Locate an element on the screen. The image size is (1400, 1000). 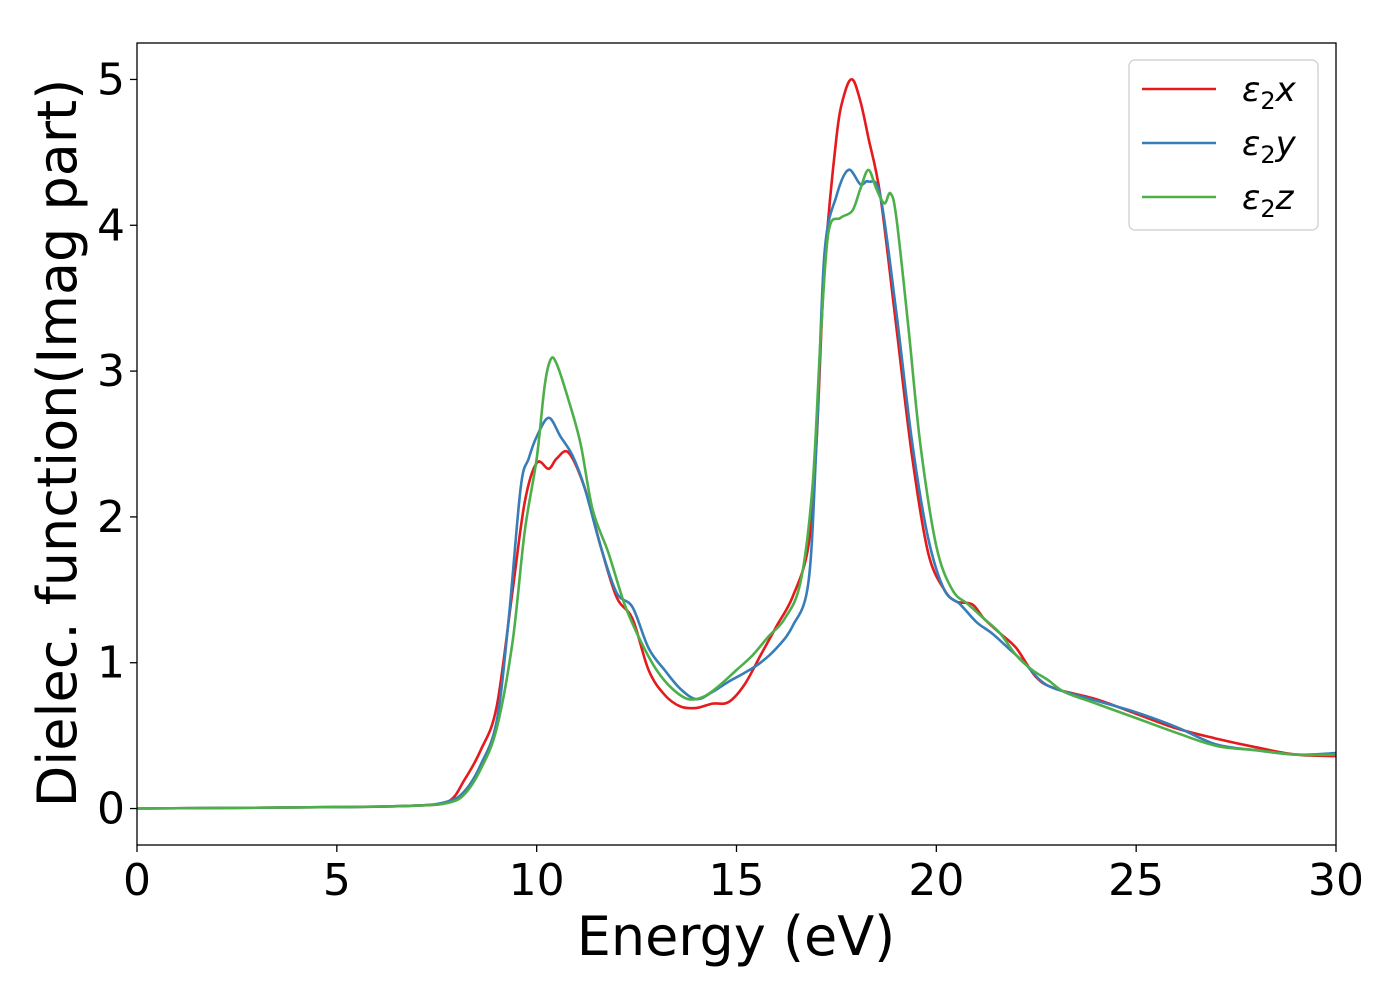
x-tick-label: 20 is located at coordinates (936, 880).